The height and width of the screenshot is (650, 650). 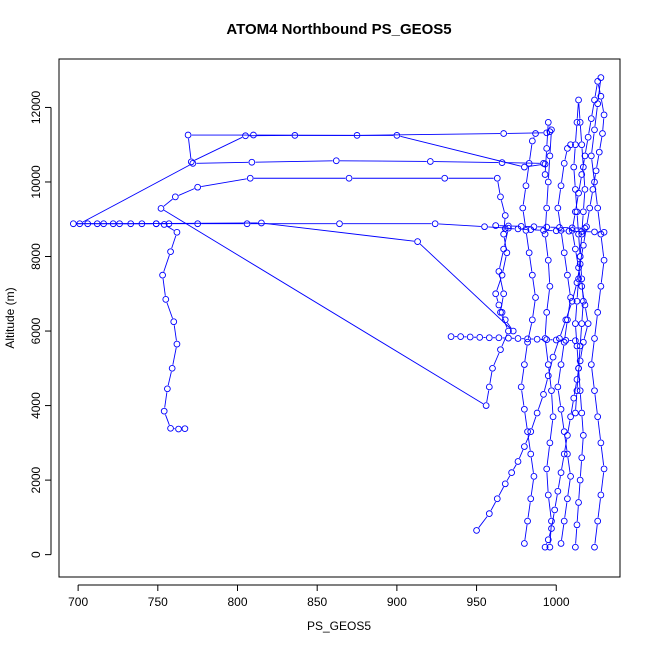 I want to click on y-tick-label: 2000, so click(x=36, y=479).